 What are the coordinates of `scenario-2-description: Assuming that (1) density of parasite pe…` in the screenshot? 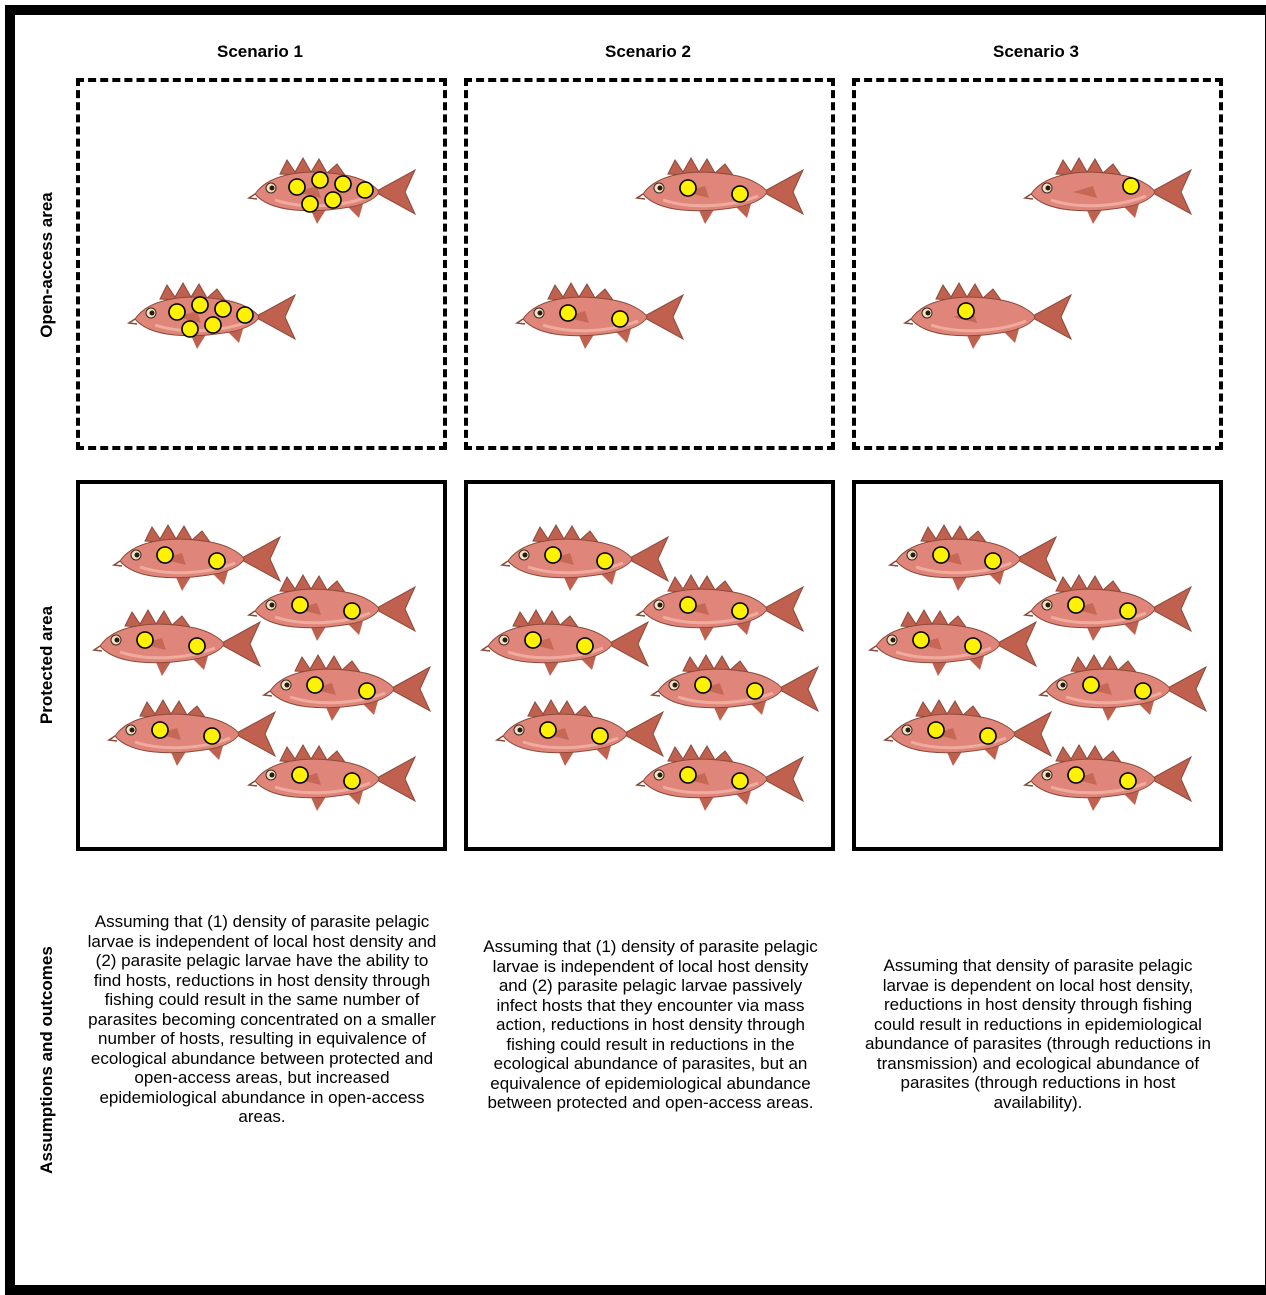 It's located at (650, 1024).